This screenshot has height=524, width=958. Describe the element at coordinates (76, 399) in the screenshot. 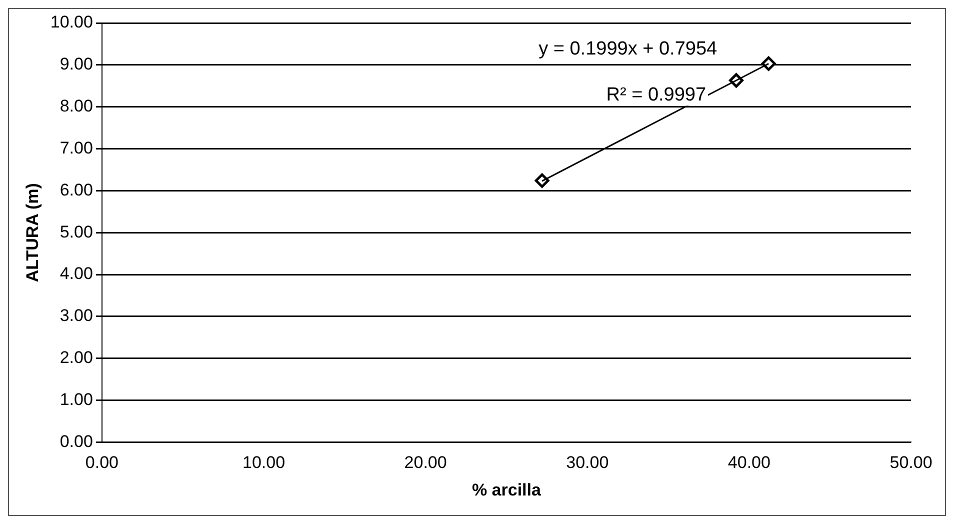

I see `y-tick-label: 1.00` at that location.